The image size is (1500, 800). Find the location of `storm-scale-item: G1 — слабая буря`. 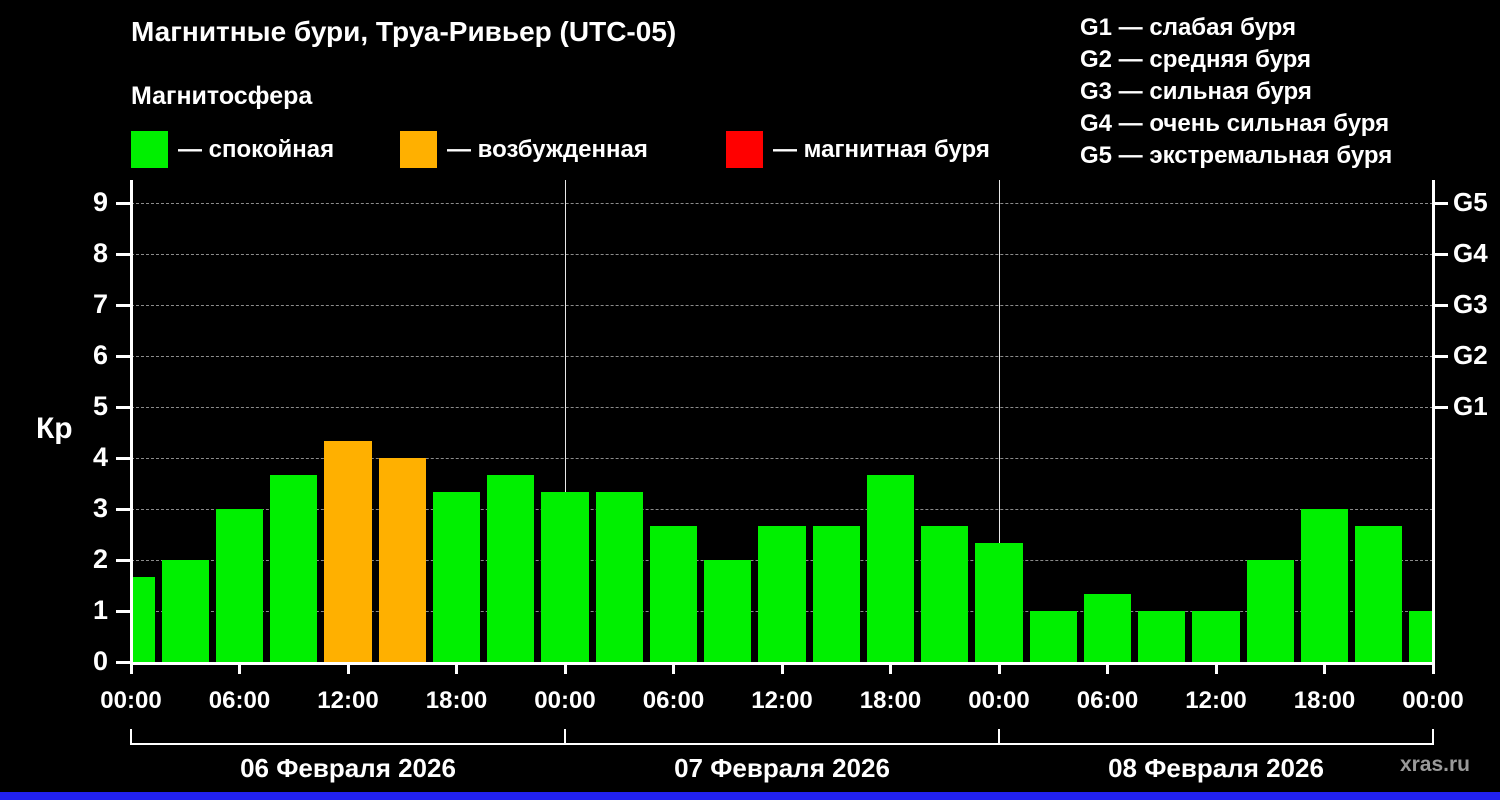

storm-scale-item: G1 — слабая буря is located at coordinates (1188, 27).